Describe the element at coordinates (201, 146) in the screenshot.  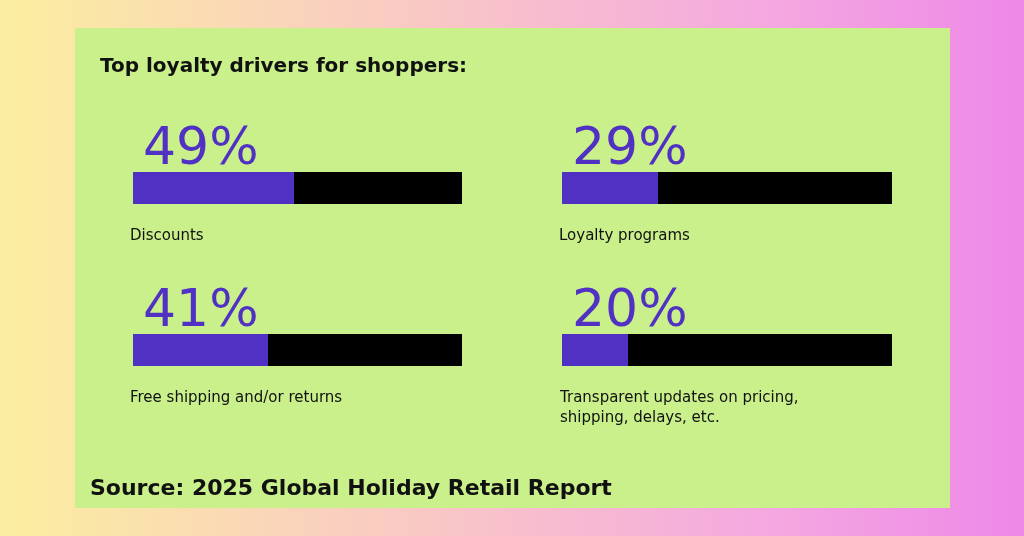
I see `data-label: 49%` at that location.